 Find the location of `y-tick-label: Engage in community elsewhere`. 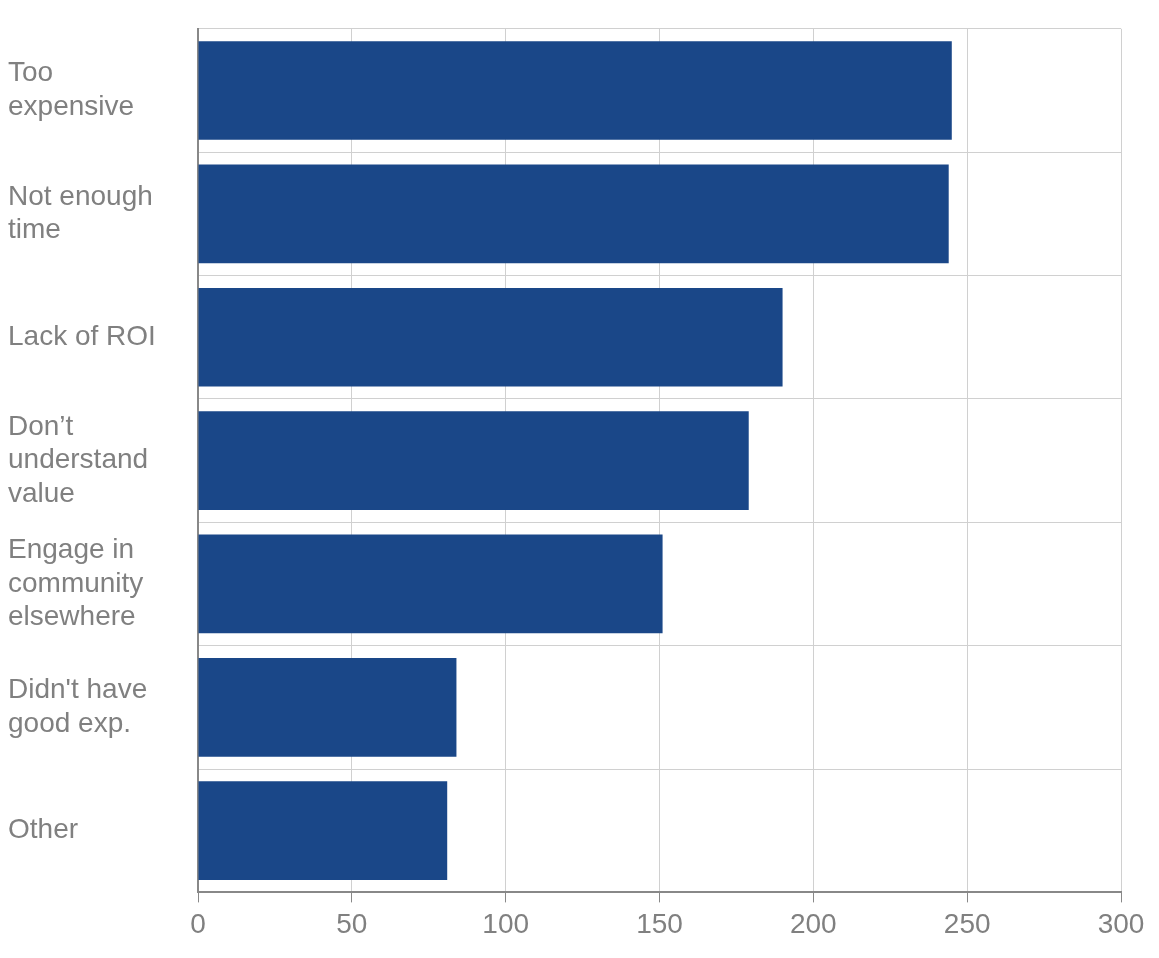

y-tick-label: Engage in community elsewhere is located at coordinates (76, 582).